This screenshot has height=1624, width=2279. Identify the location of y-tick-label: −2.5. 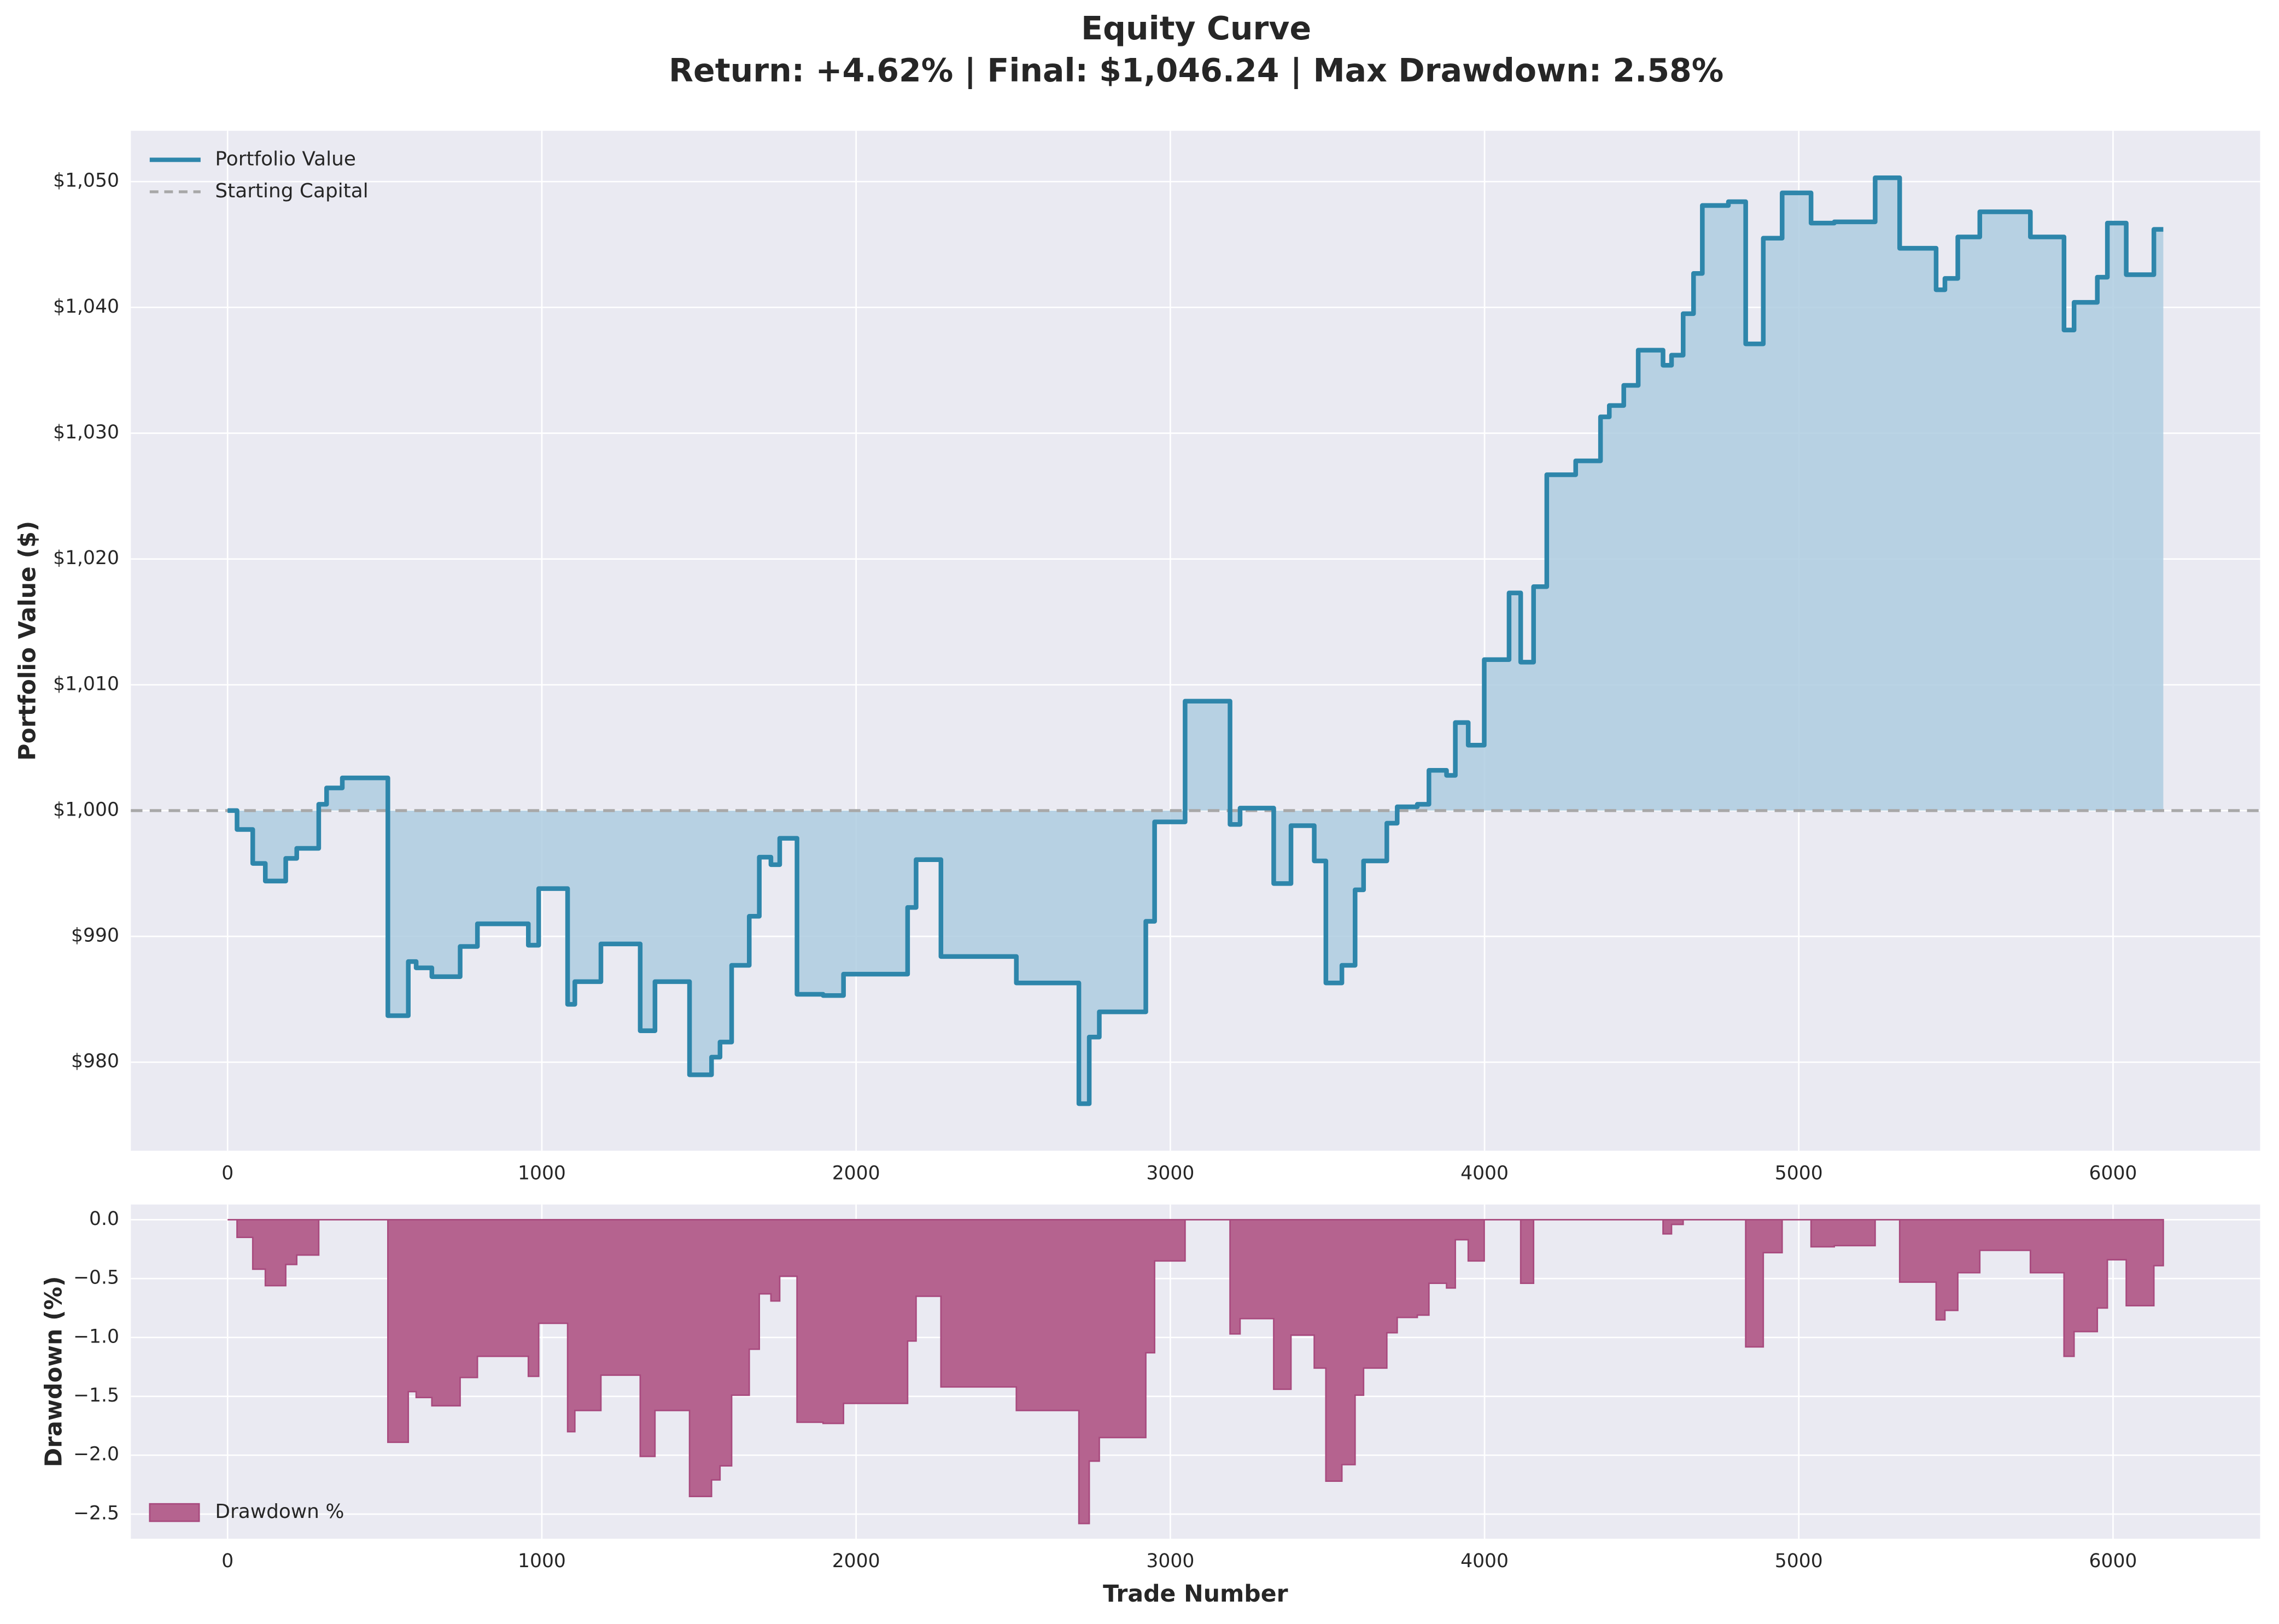
(96, 1513).